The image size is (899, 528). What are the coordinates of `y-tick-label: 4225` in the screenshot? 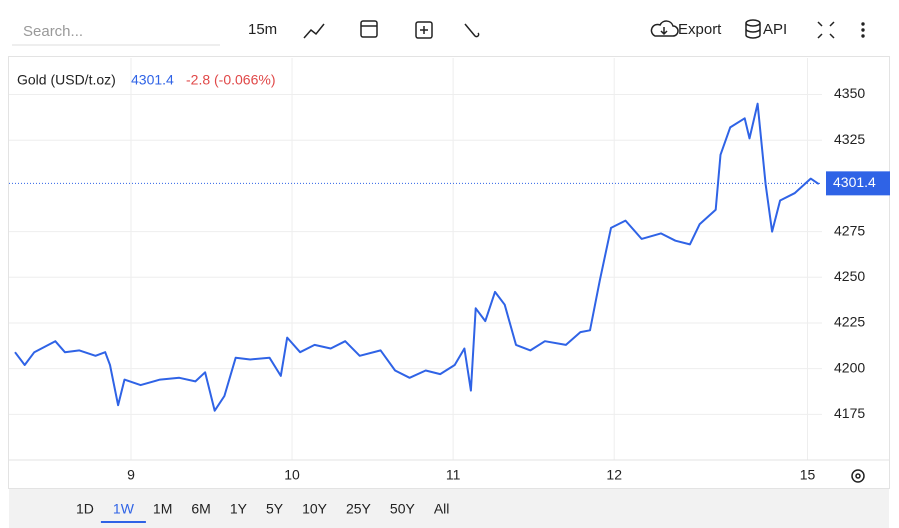 It's located at (849, 322).